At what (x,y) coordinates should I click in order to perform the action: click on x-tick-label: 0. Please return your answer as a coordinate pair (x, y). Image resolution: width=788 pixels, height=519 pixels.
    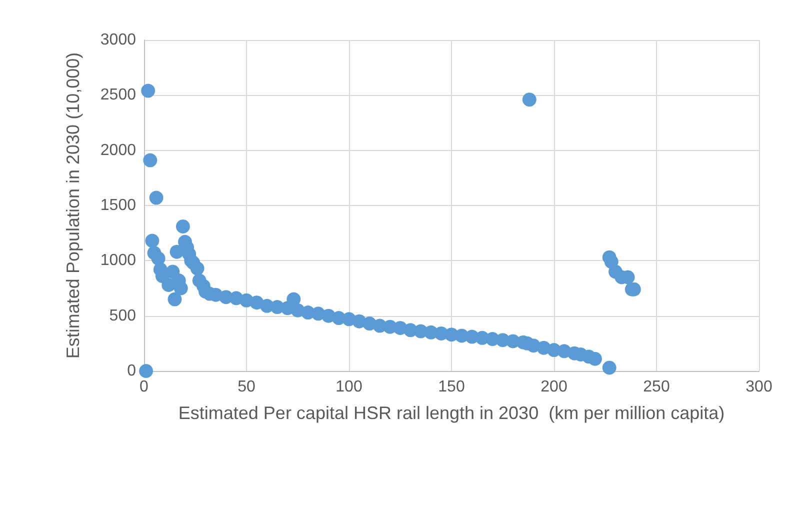
    Looking at the image, I should click on (144, 387).